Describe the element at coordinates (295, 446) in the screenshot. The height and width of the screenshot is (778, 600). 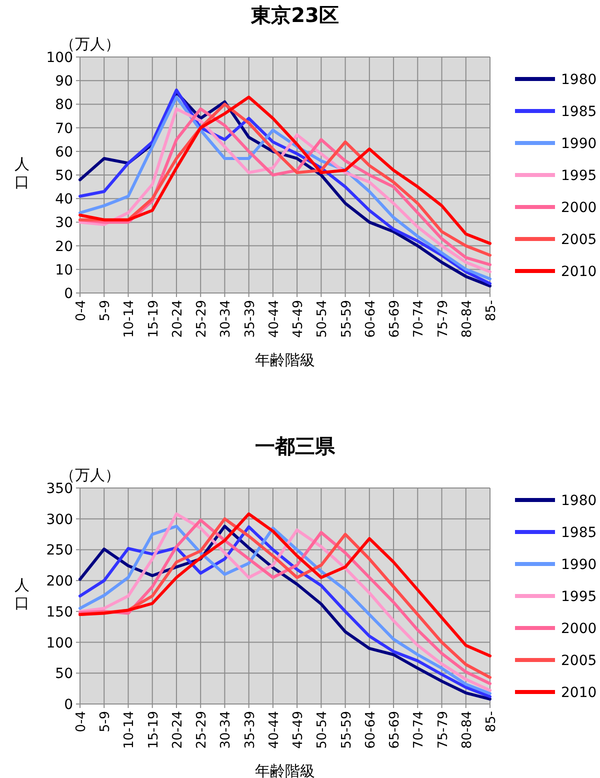
I see `chart-title: 一都三県` at that location.